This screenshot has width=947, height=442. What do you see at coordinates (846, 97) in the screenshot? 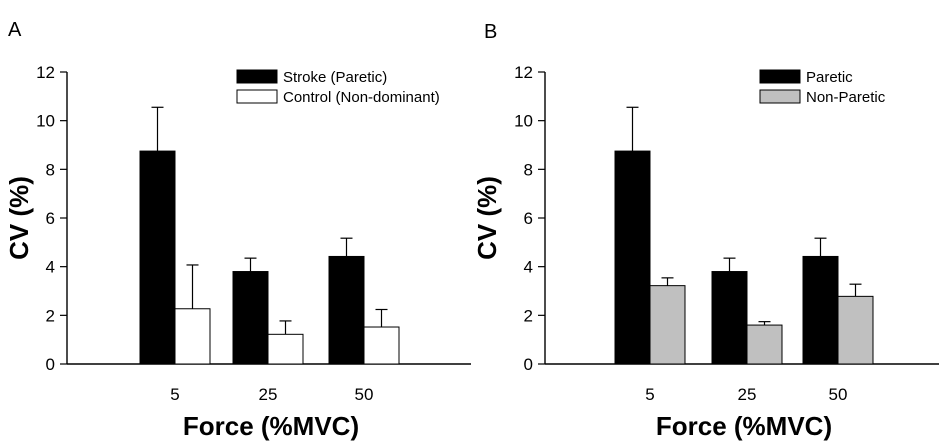
I see `legend-label: Non-Paretic` at bounding box center [846, 97].